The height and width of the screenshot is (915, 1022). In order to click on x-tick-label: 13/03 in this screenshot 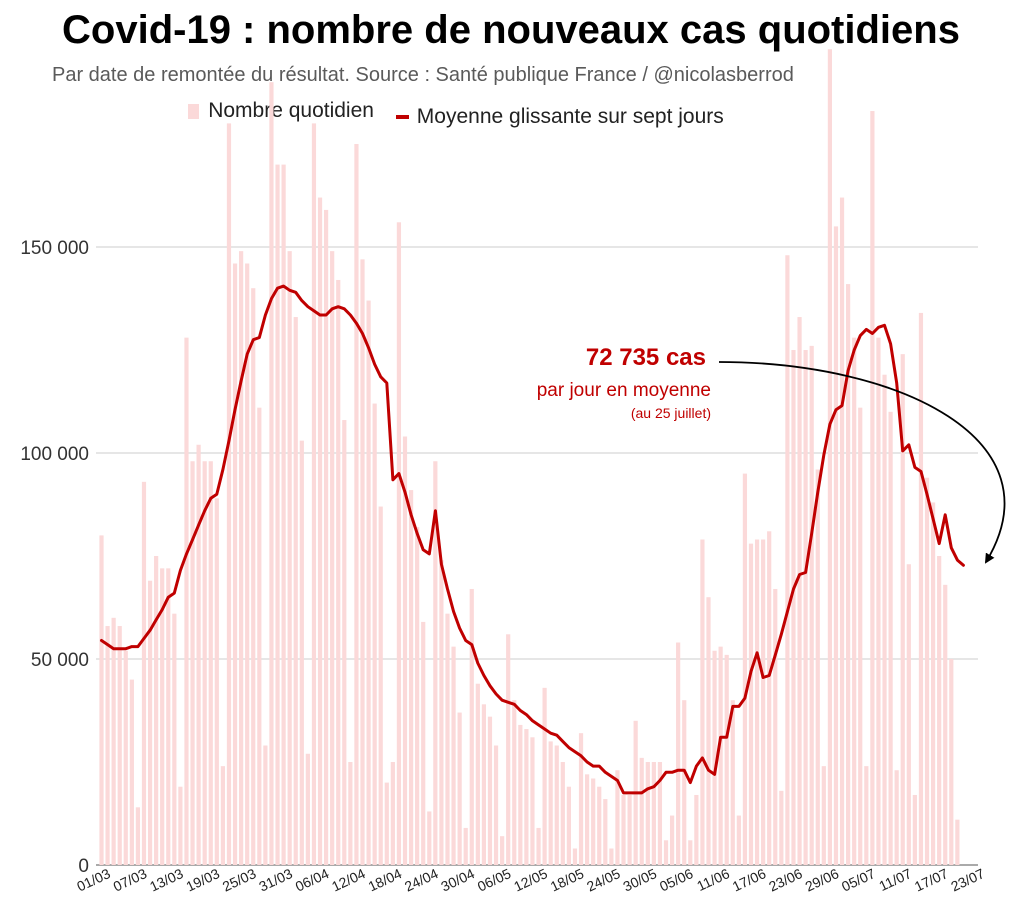, I will do `click(166, 879)`.